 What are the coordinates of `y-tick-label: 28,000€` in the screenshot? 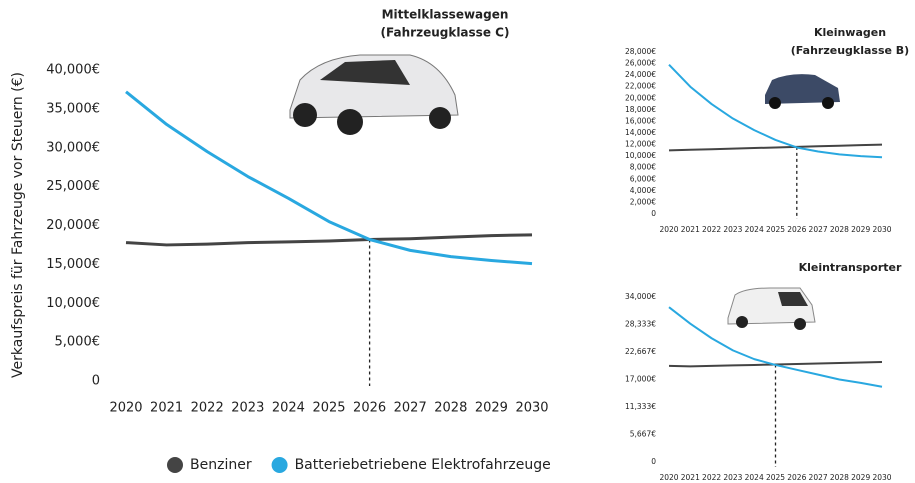 It's located at (640, 51).